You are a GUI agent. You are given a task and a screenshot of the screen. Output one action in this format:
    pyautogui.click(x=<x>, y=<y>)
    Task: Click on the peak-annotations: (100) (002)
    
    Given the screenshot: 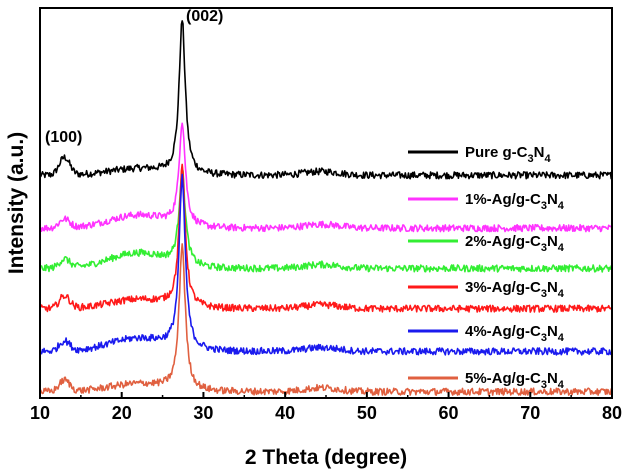 What is the action you would take?
    pyautogui.click(x=134, y=77)
    